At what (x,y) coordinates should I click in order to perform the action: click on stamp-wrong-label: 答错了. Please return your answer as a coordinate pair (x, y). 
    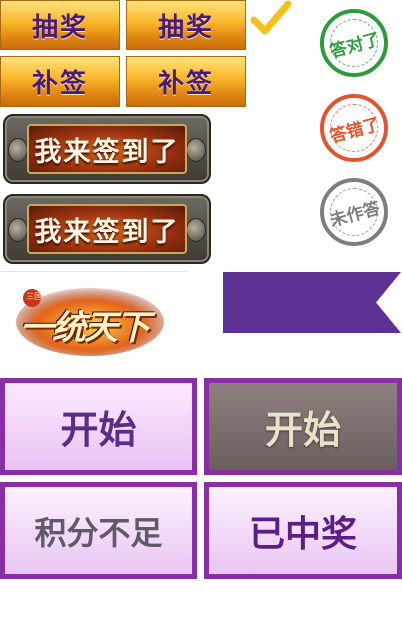
    Looking at the image, I should click on (354, 130).